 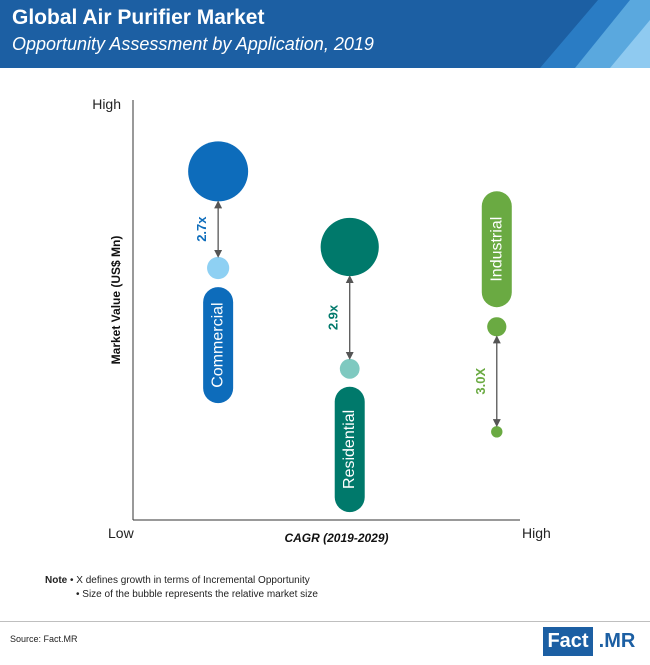 What do you see at coordinates (116, 300) in the screenshot?
I see `y-axis-title: Market Value (US$ Mn)` at bounding box center [116, 300].